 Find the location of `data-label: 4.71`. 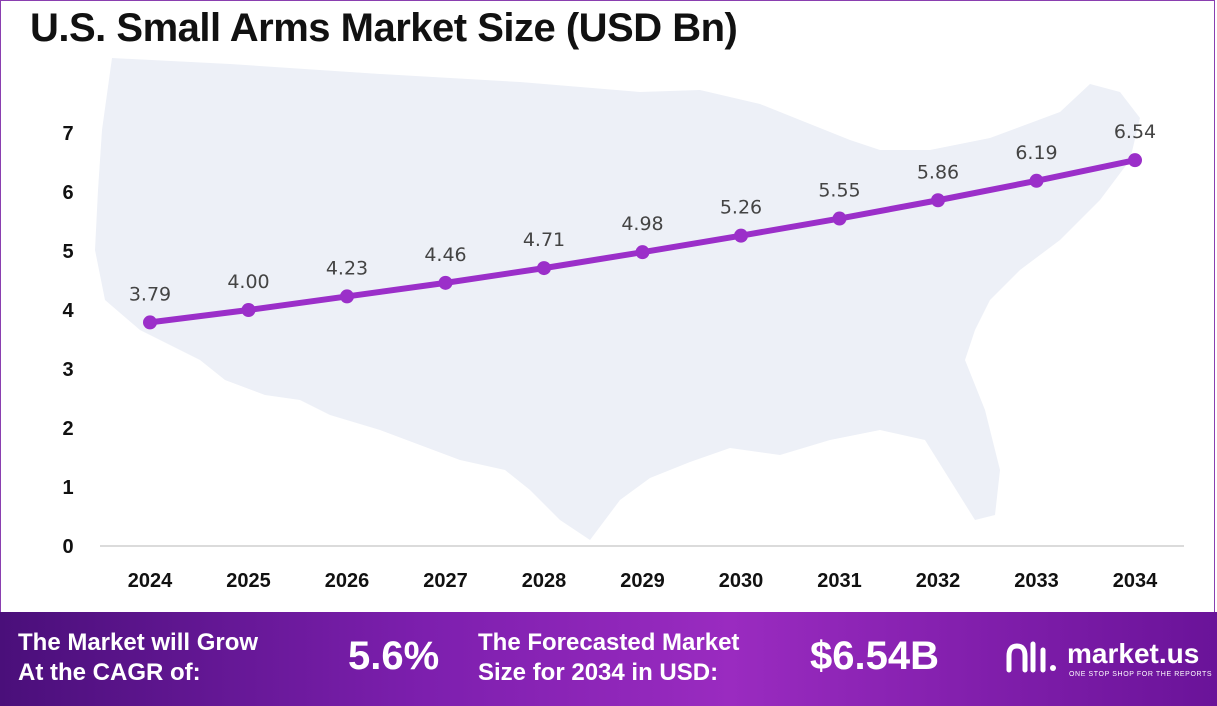

data-label: 4.71 is located at coordinates (544, 240).